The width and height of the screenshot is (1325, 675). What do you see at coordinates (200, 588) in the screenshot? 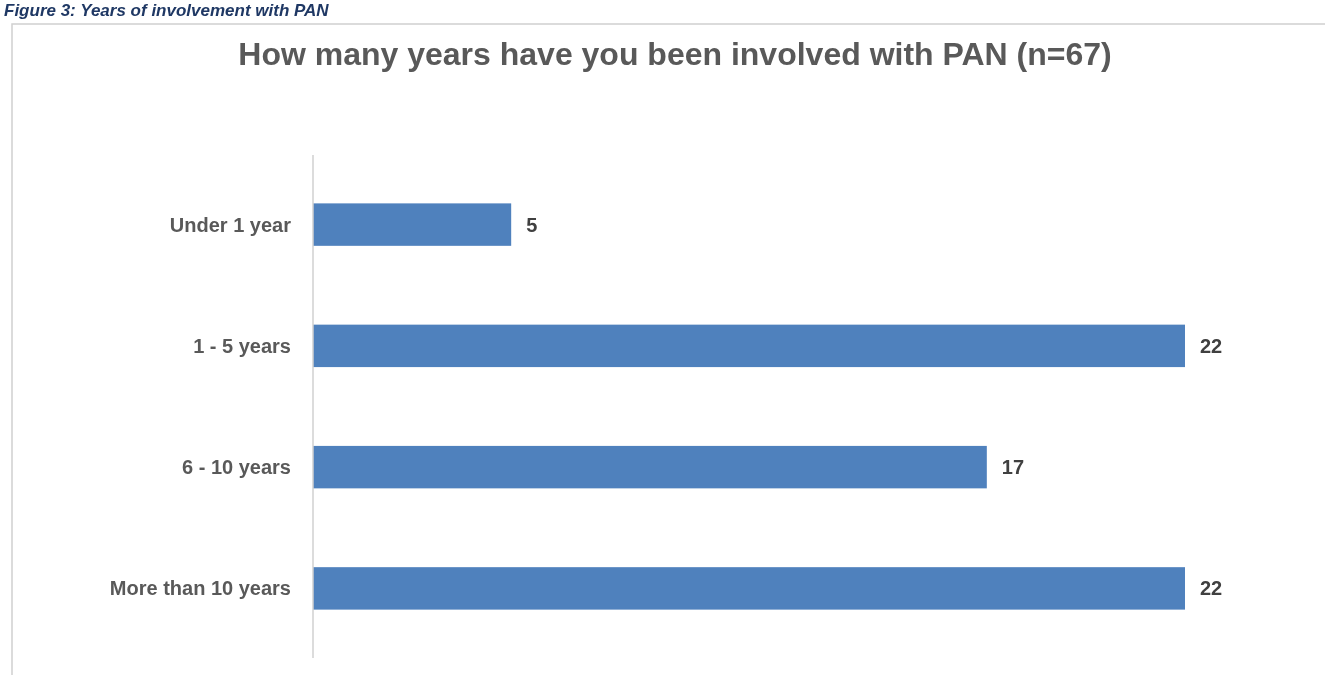
I see `y-tick-label: More than 10 years` at bounding box center [200, 588].